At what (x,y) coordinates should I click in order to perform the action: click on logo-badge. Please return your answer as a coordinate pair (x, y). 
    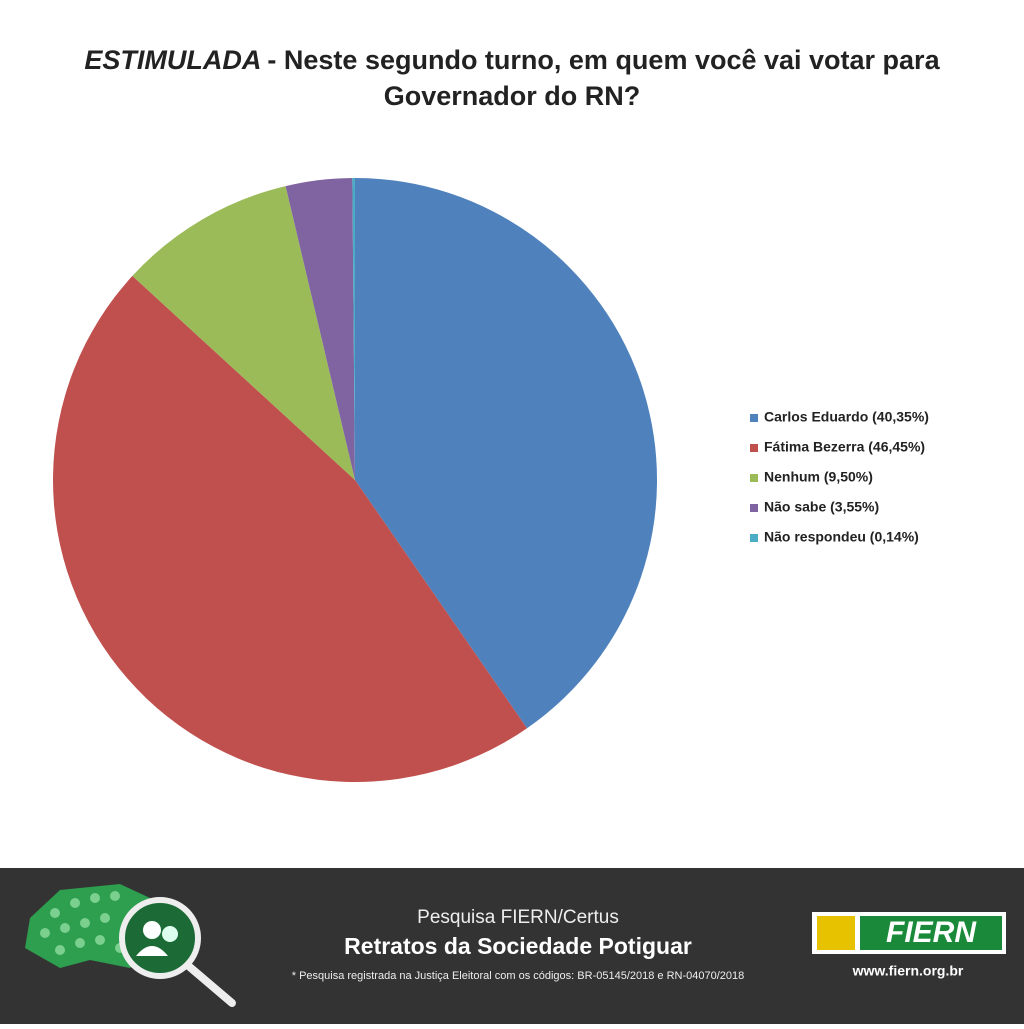
    Looking at the image, I should click on (836, 933).